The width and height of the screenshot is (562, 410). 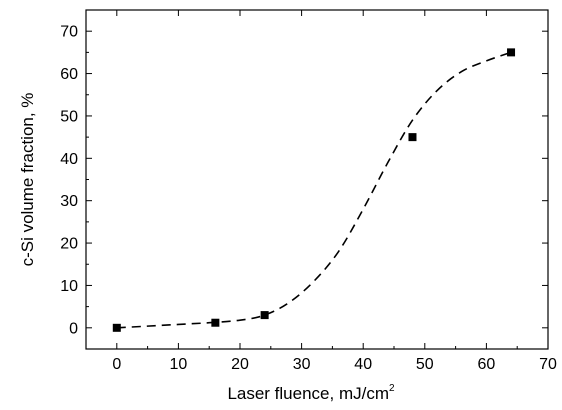 I want to click on y-tick-label: 70, so click(x=69, y=32).